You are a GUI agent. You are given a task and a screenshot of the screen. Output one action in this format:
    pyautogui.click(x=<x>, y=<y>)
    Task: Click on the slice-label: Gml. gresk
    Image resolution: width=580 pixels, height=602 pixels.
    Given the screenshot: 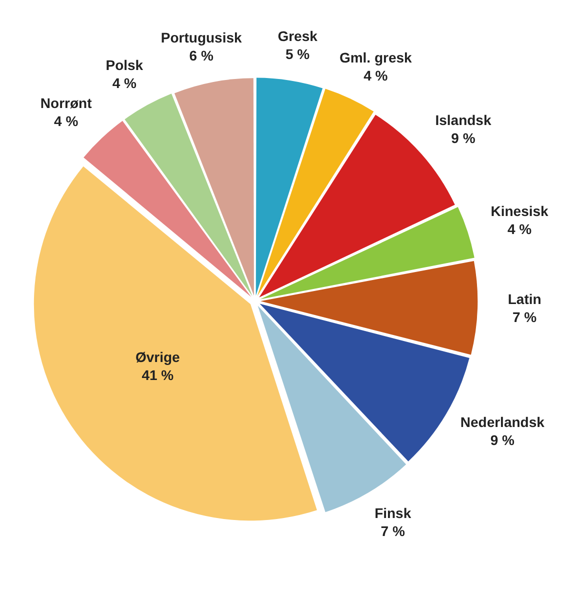 What is the action you would take?
    pyautogui.click(x=375, y=57)
    